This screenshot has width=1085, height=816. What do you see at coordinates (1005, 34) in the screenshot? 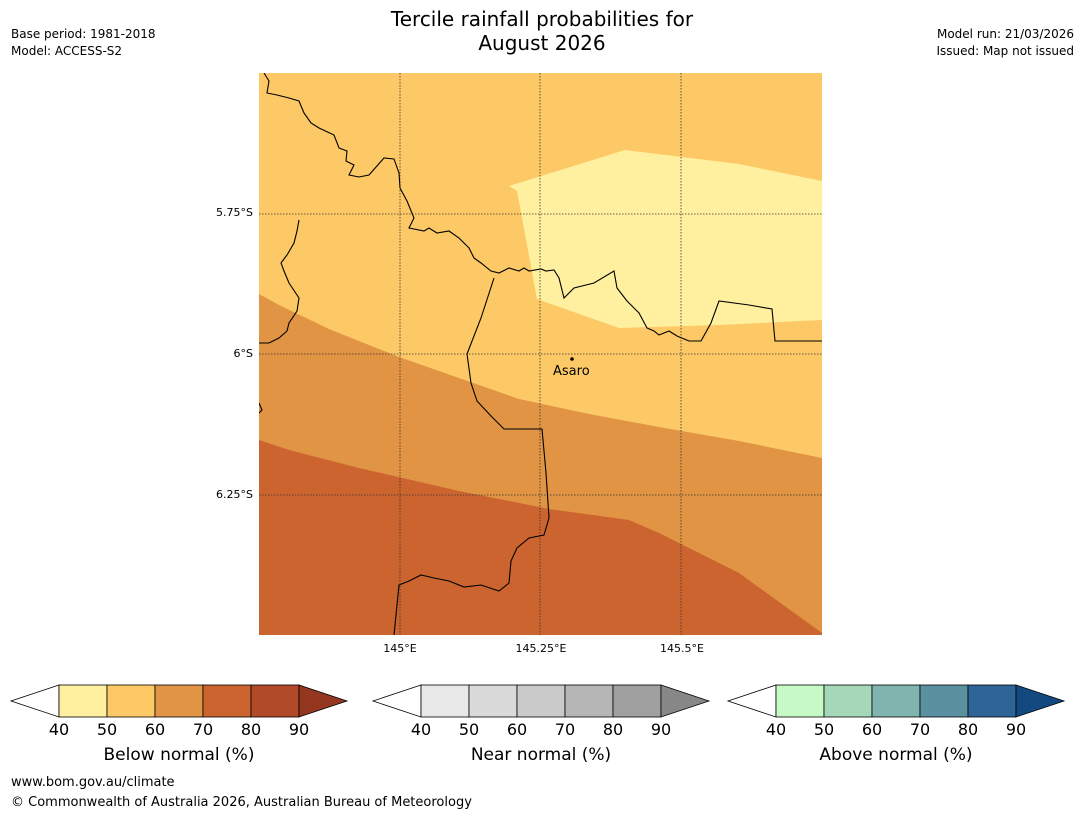
I see `model-run: Model run: 21/03/2026` at bounding box center [1005, 34].